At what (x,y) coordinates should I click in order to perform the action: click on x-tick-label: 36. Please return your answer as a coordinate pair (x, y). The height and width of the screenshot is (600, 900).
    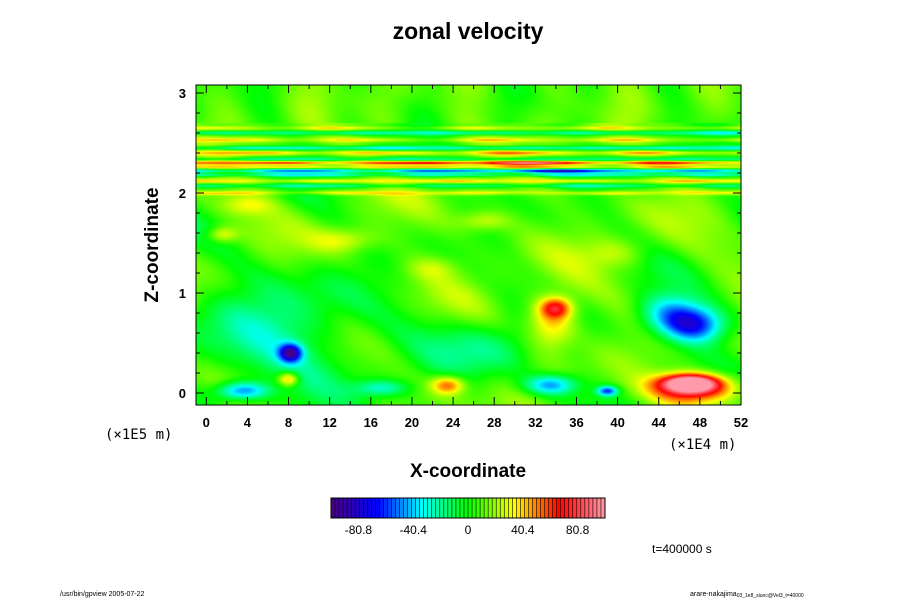
    Looking at the image, I should click on (576, 422).